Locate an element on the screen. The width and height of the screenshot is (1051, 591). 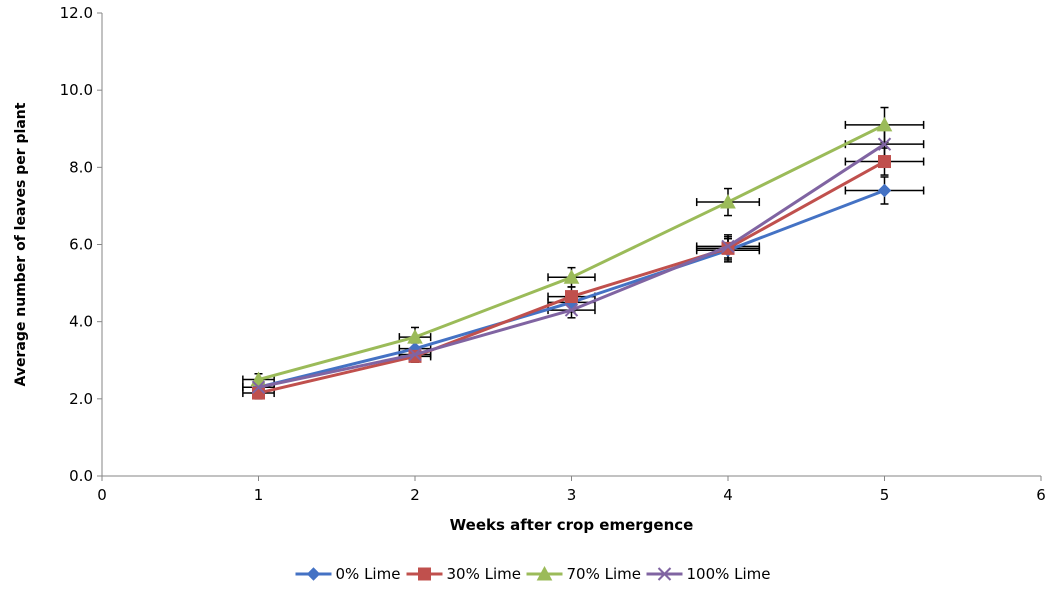
legend: 0% Lime 30% Lime 70% Lime 100% Lime is located at coordinates (533, 574).